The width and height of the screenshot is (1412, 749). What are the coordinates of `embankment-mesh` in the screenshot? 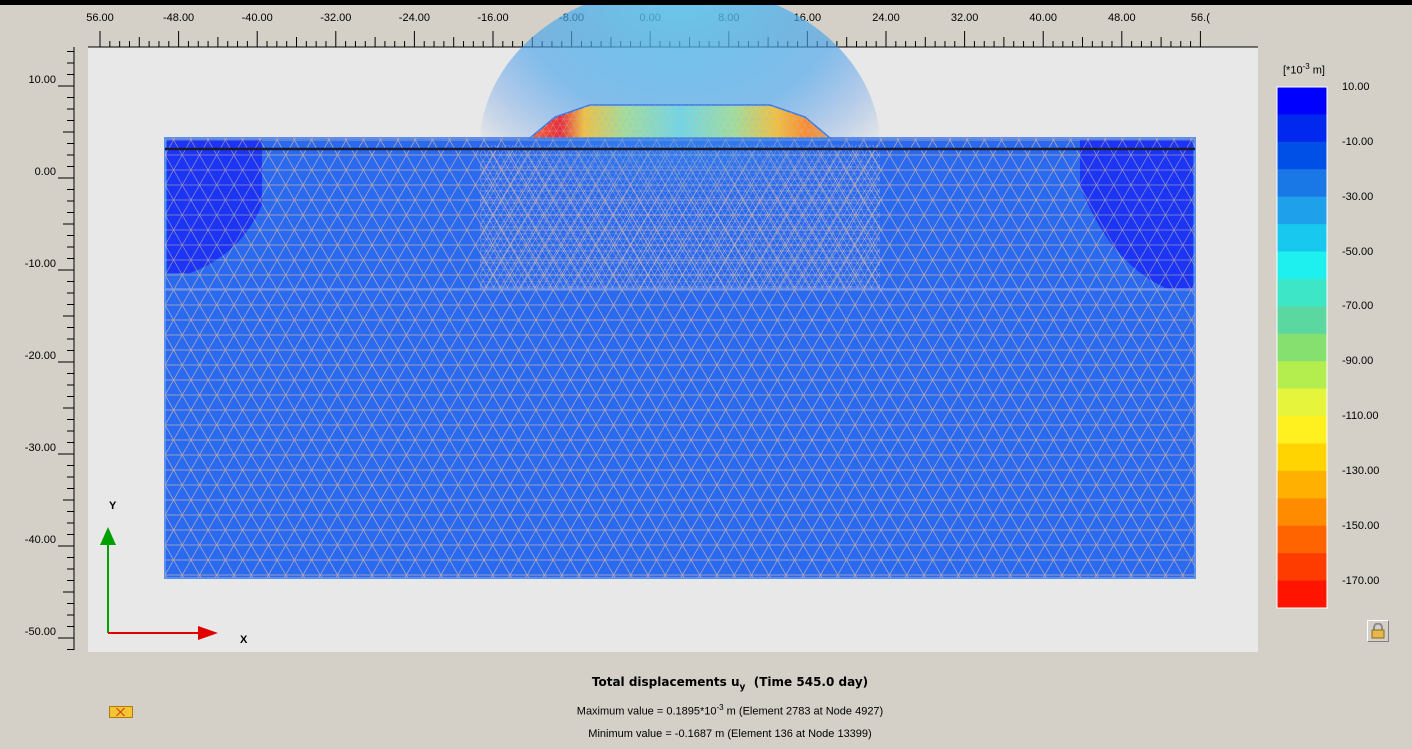 It's located at (680, 121).